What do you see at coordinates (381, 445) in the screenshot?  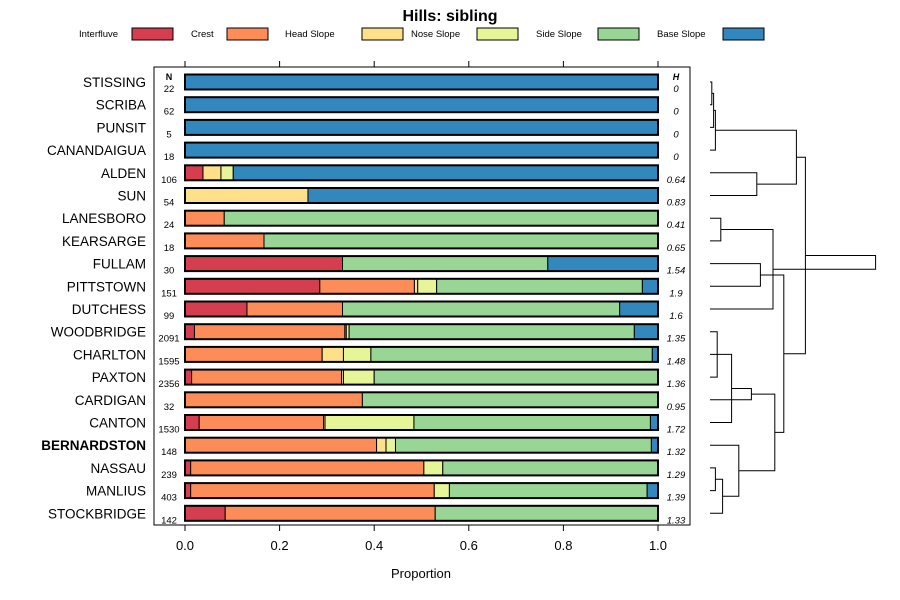 I see `bar-segment-bernardston-head-slope` at bounding box center [381, 445].